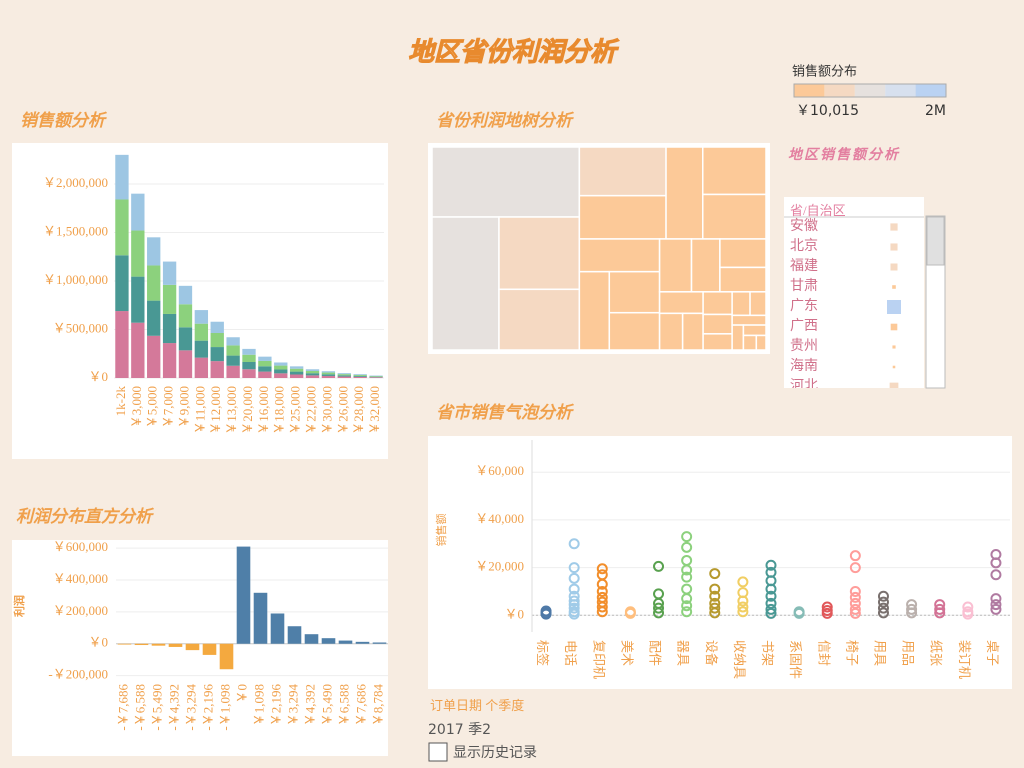 This screenshot has width=1024, height=768. I want to click on legend-max: 2M, so click(935, 111).